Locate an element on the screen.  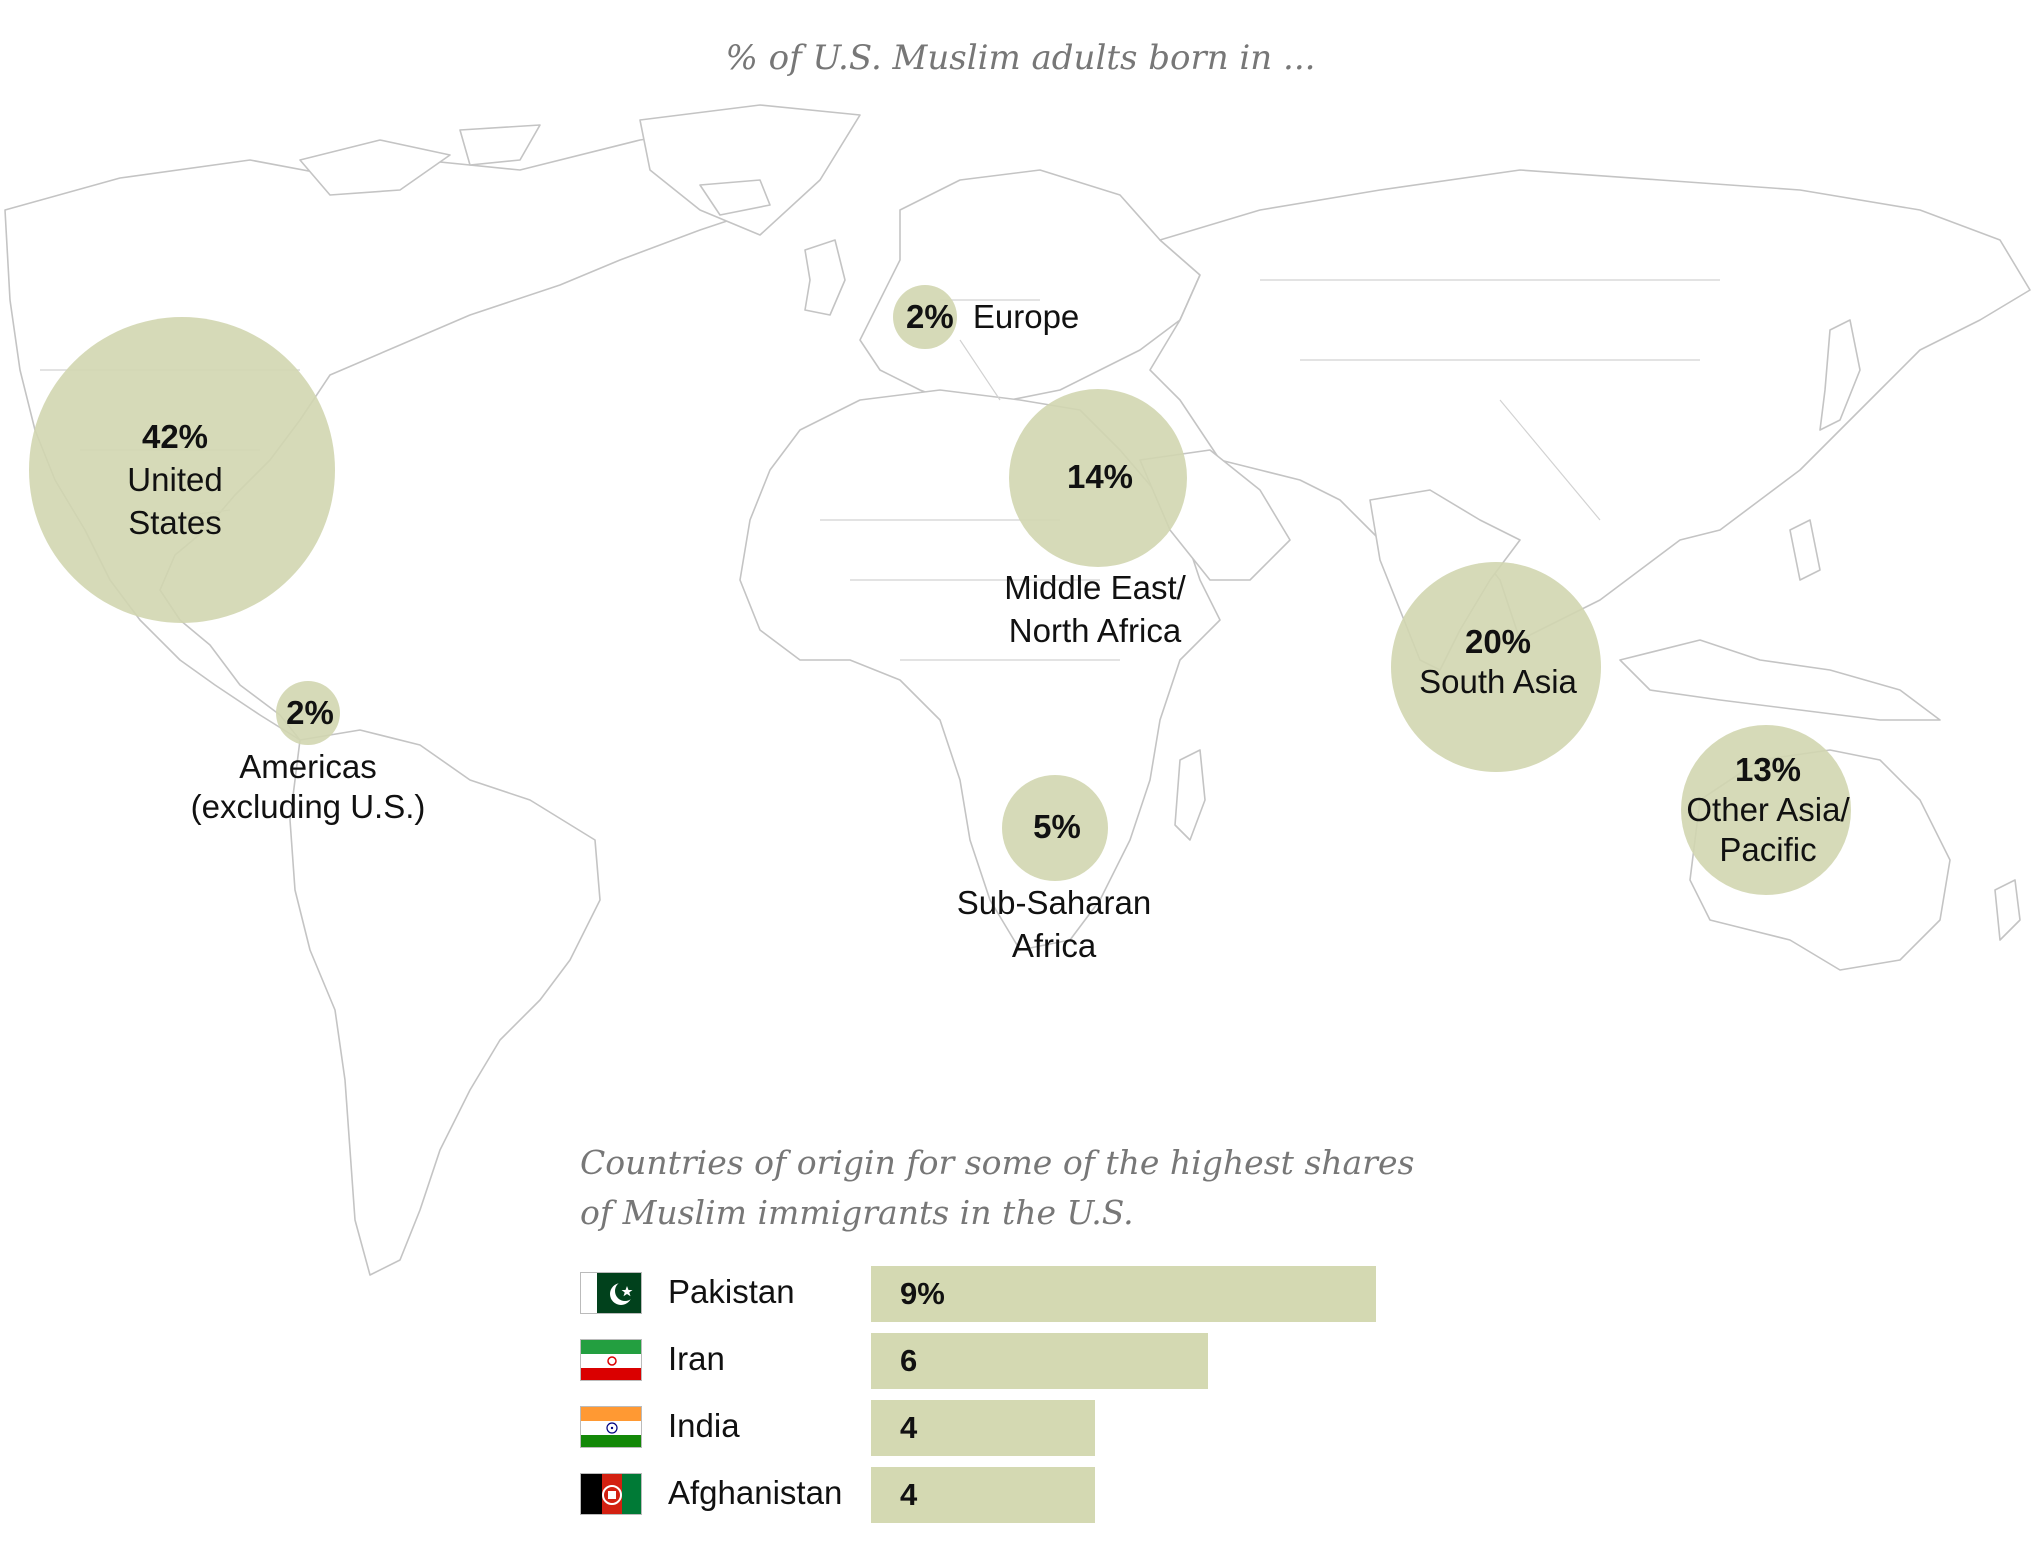
bar-pakistan is located at coordinates (1123, 1294).